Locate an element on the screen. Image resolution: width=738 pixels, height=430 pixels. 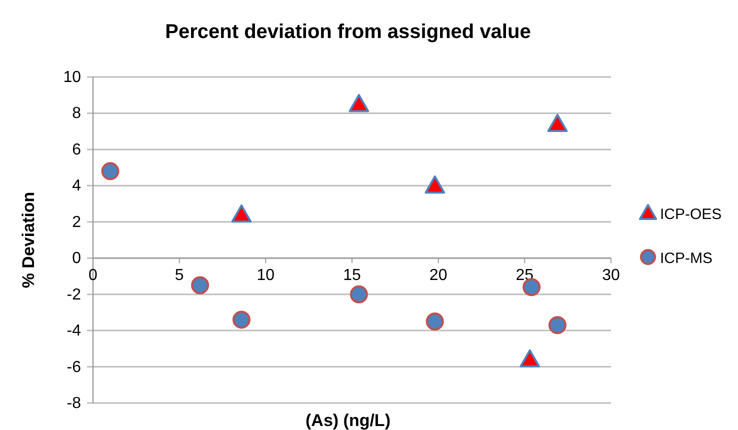
y-tick-label: 4 is located at coordinates (77, 186).